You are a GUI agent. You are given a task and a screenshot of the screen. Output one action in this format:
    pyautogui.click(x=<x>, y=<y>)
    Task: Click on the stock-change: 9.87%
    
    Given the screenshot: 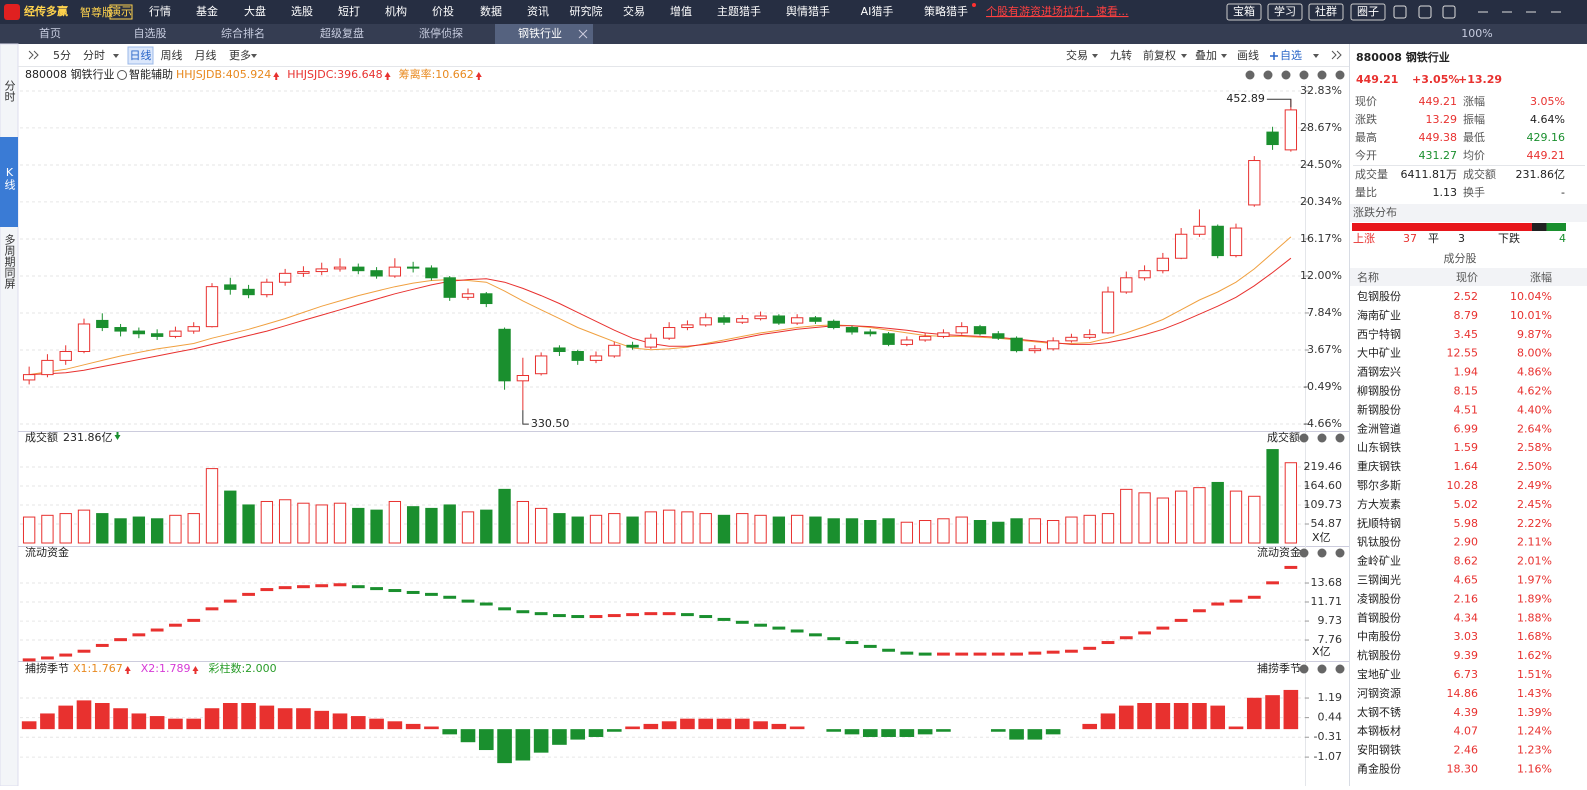 What is the action you would take?
    pyautogui.click(x=1534, y=334)
    